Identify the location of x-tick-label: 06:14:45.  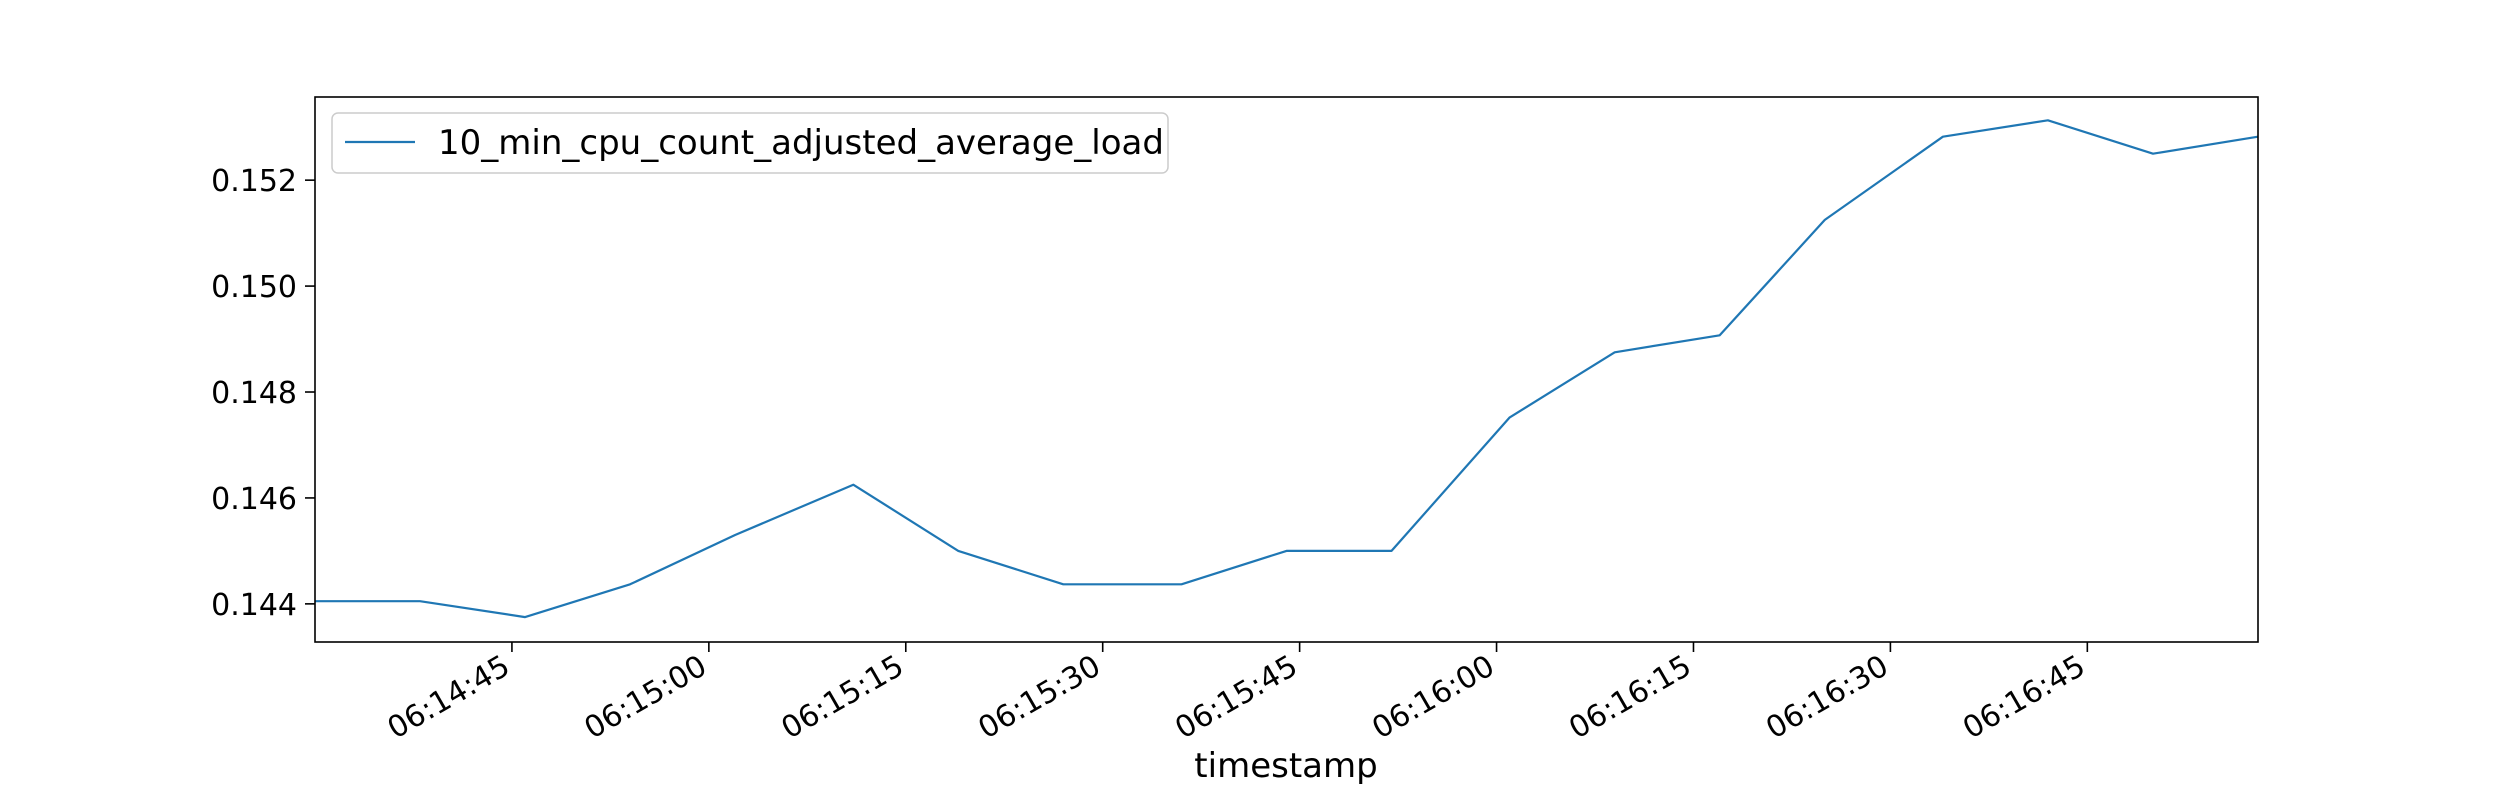
(449, 698).